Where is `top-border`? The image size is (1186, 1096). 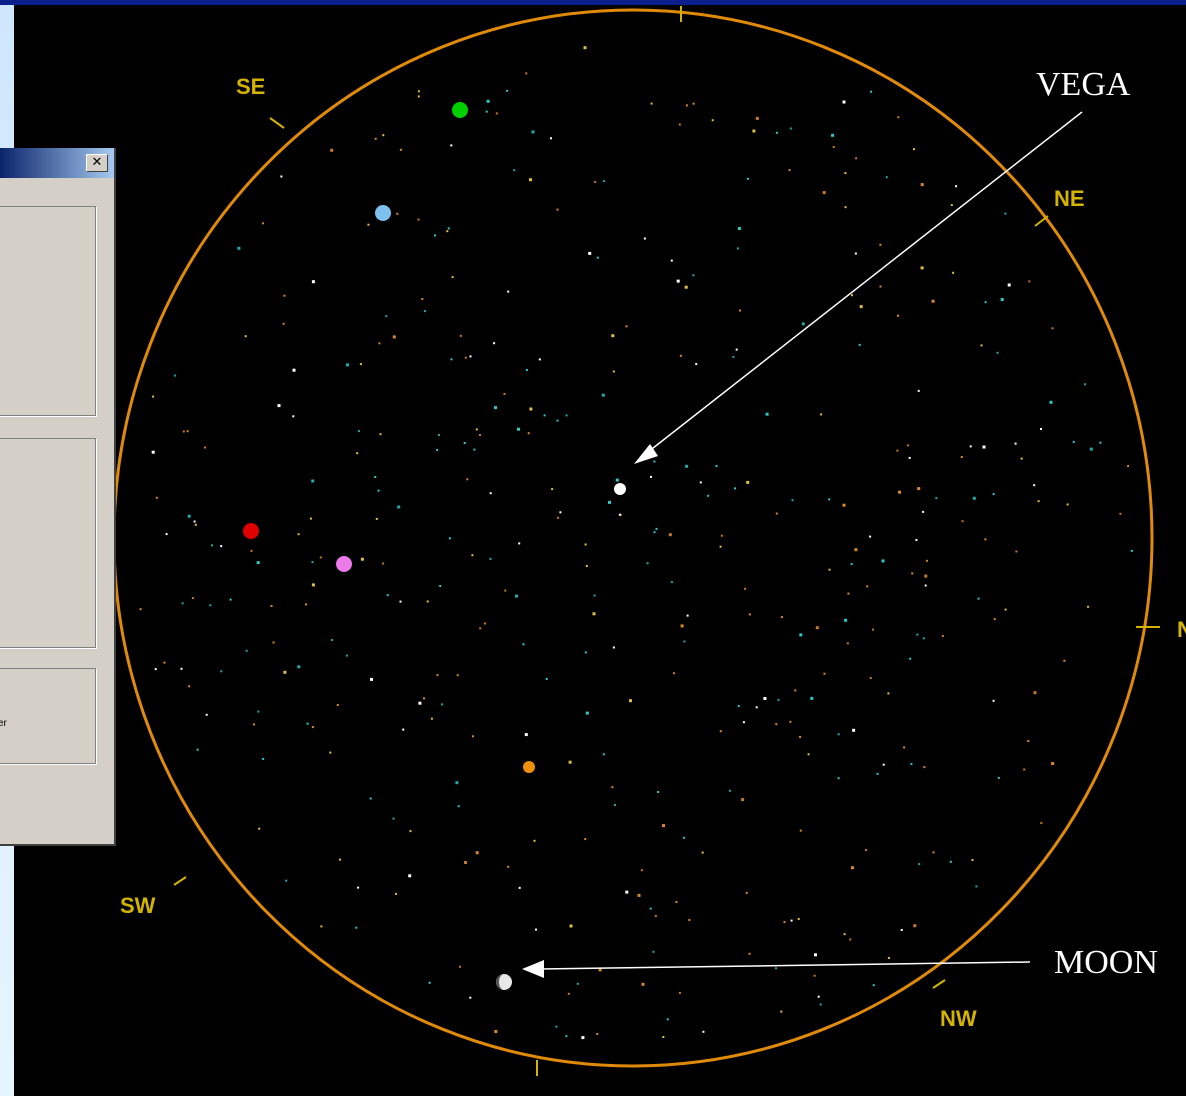 top-border is located at coordinates (593, 2).